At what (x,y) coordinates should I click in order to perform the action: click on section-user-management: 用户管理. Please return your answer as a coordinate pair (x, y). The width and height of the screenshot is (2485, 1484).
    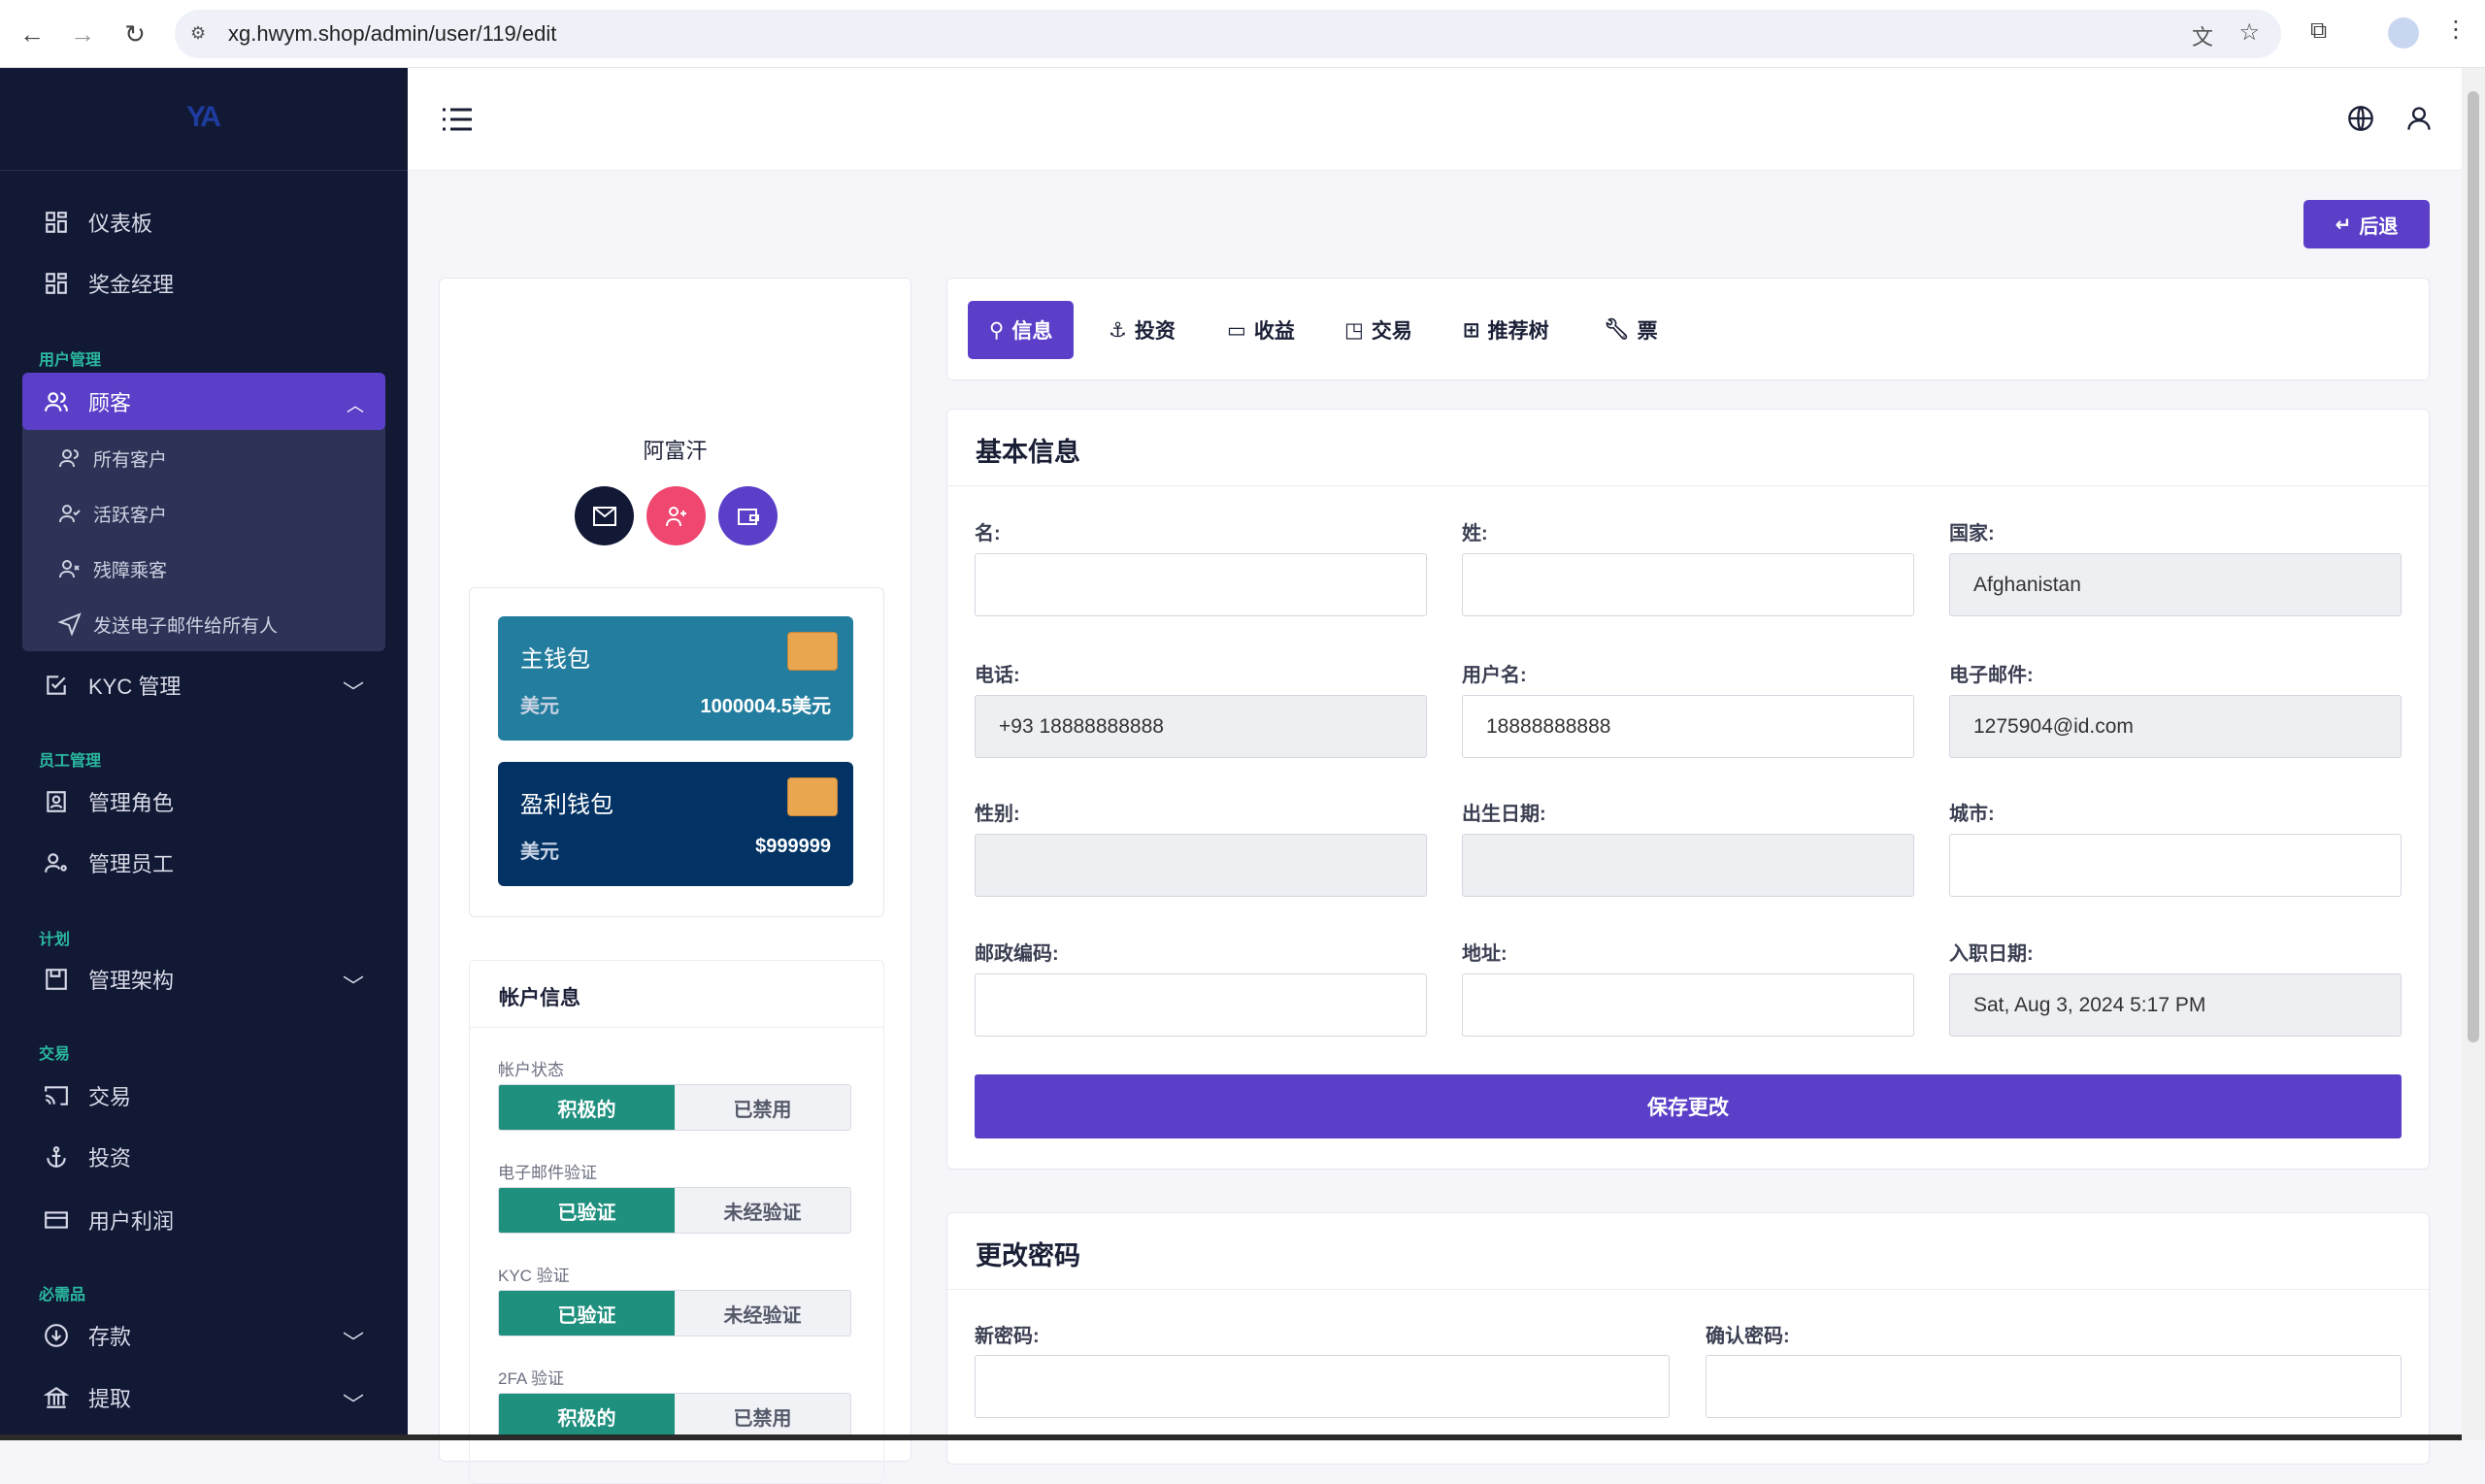
    Looking at the image, I should click on (70, 360).